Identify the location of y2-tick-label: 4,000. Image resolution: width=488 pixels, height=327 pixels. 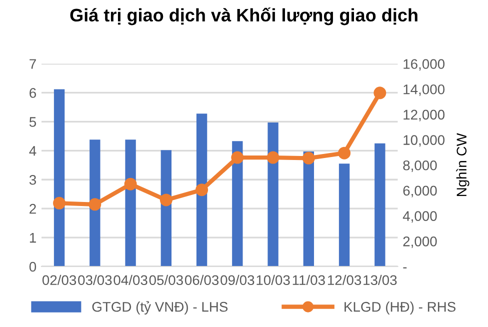
(419, 217).